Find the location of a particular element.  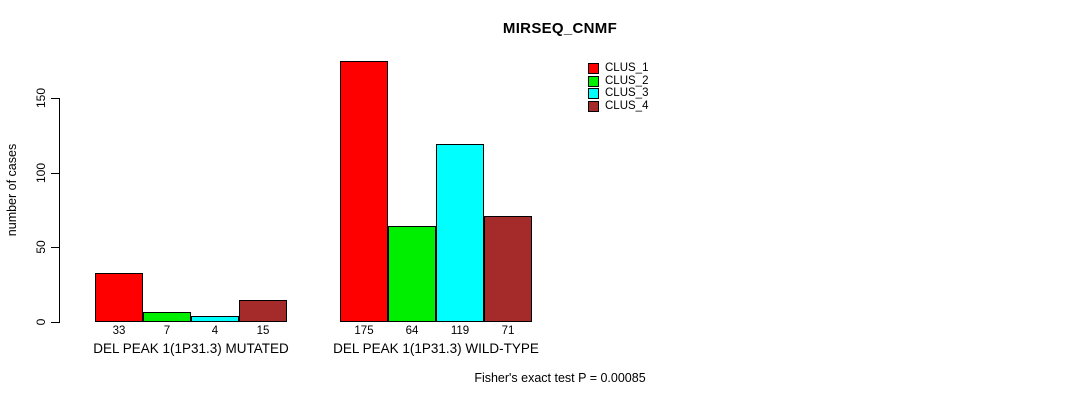

y-axis-label: number of cases is located at coordinates (12, 190).